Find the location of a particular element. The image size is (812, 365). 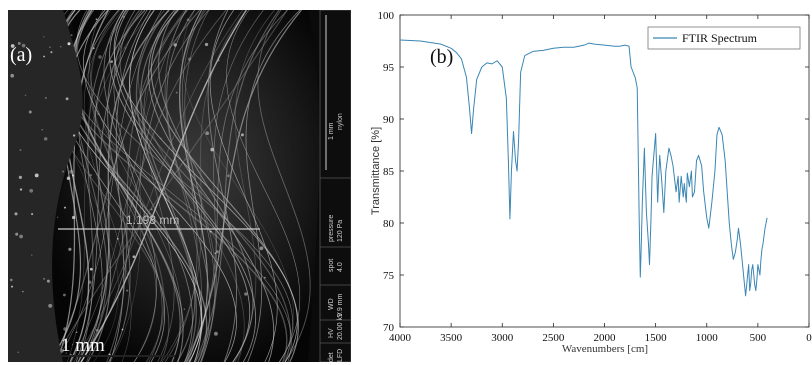

info-wd-label: WD is located at coordinates (331, 304).